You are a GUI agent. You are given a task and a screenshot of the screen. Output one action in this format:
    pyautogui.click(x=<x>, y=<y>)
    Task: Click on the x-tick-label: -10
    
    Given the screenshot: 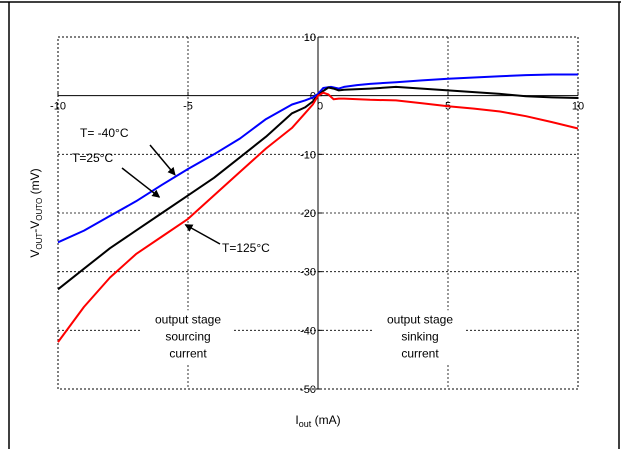 What is the action you would take?
    pyautogui.click(x=58, y=107)
    